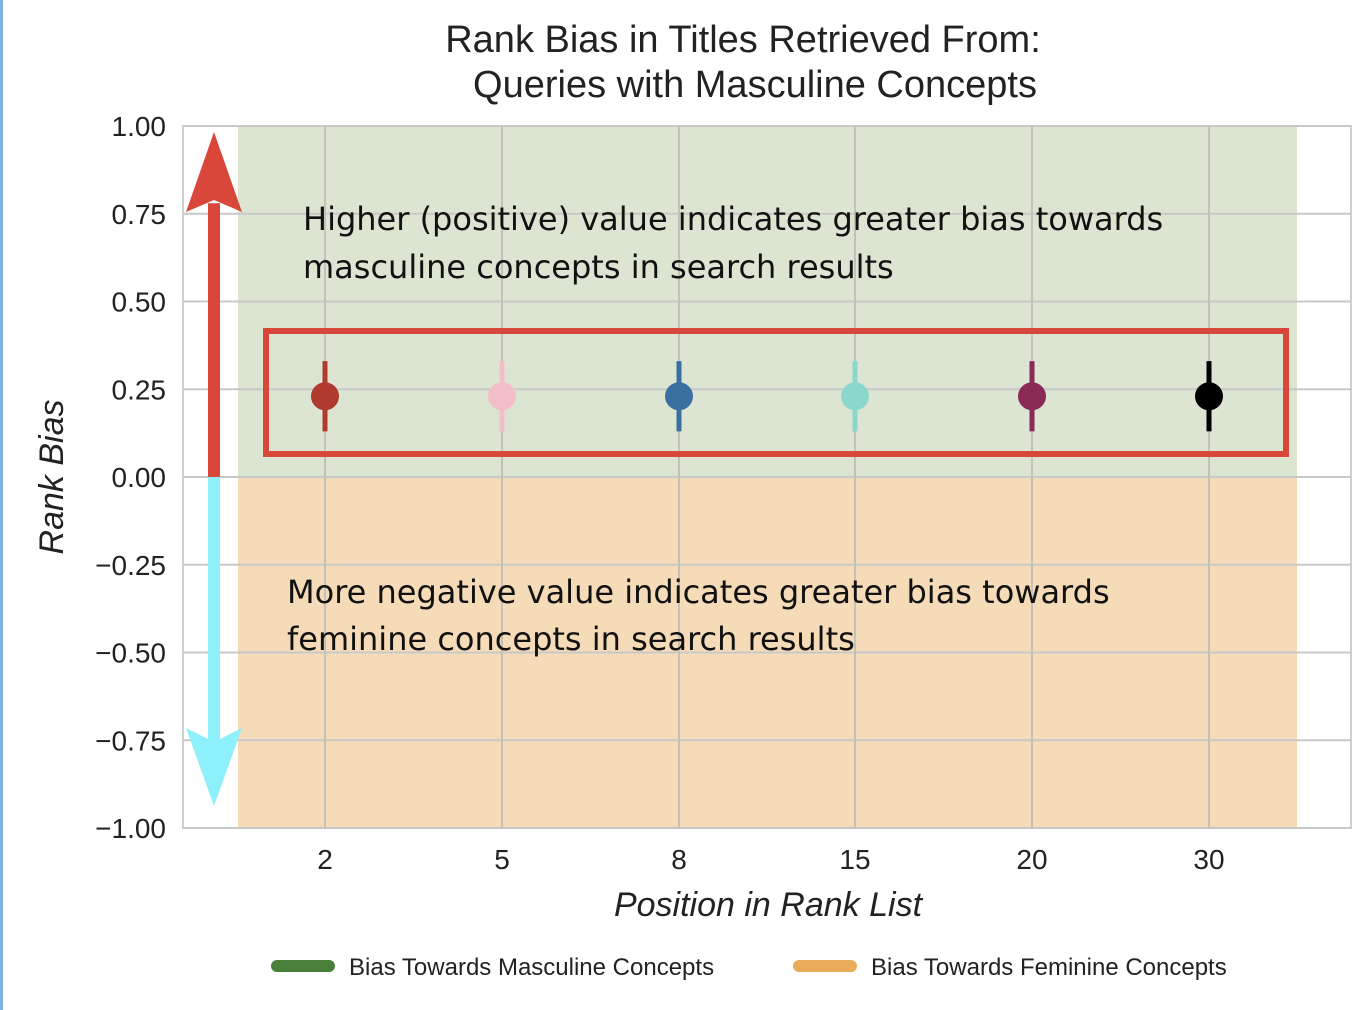 The width and height of the screenshot is (1366, 1010). What do you see at coordinates (139, 214) in the screenshot?
I see `y-tick-label: 0.75` at bounding box center [139, 214].